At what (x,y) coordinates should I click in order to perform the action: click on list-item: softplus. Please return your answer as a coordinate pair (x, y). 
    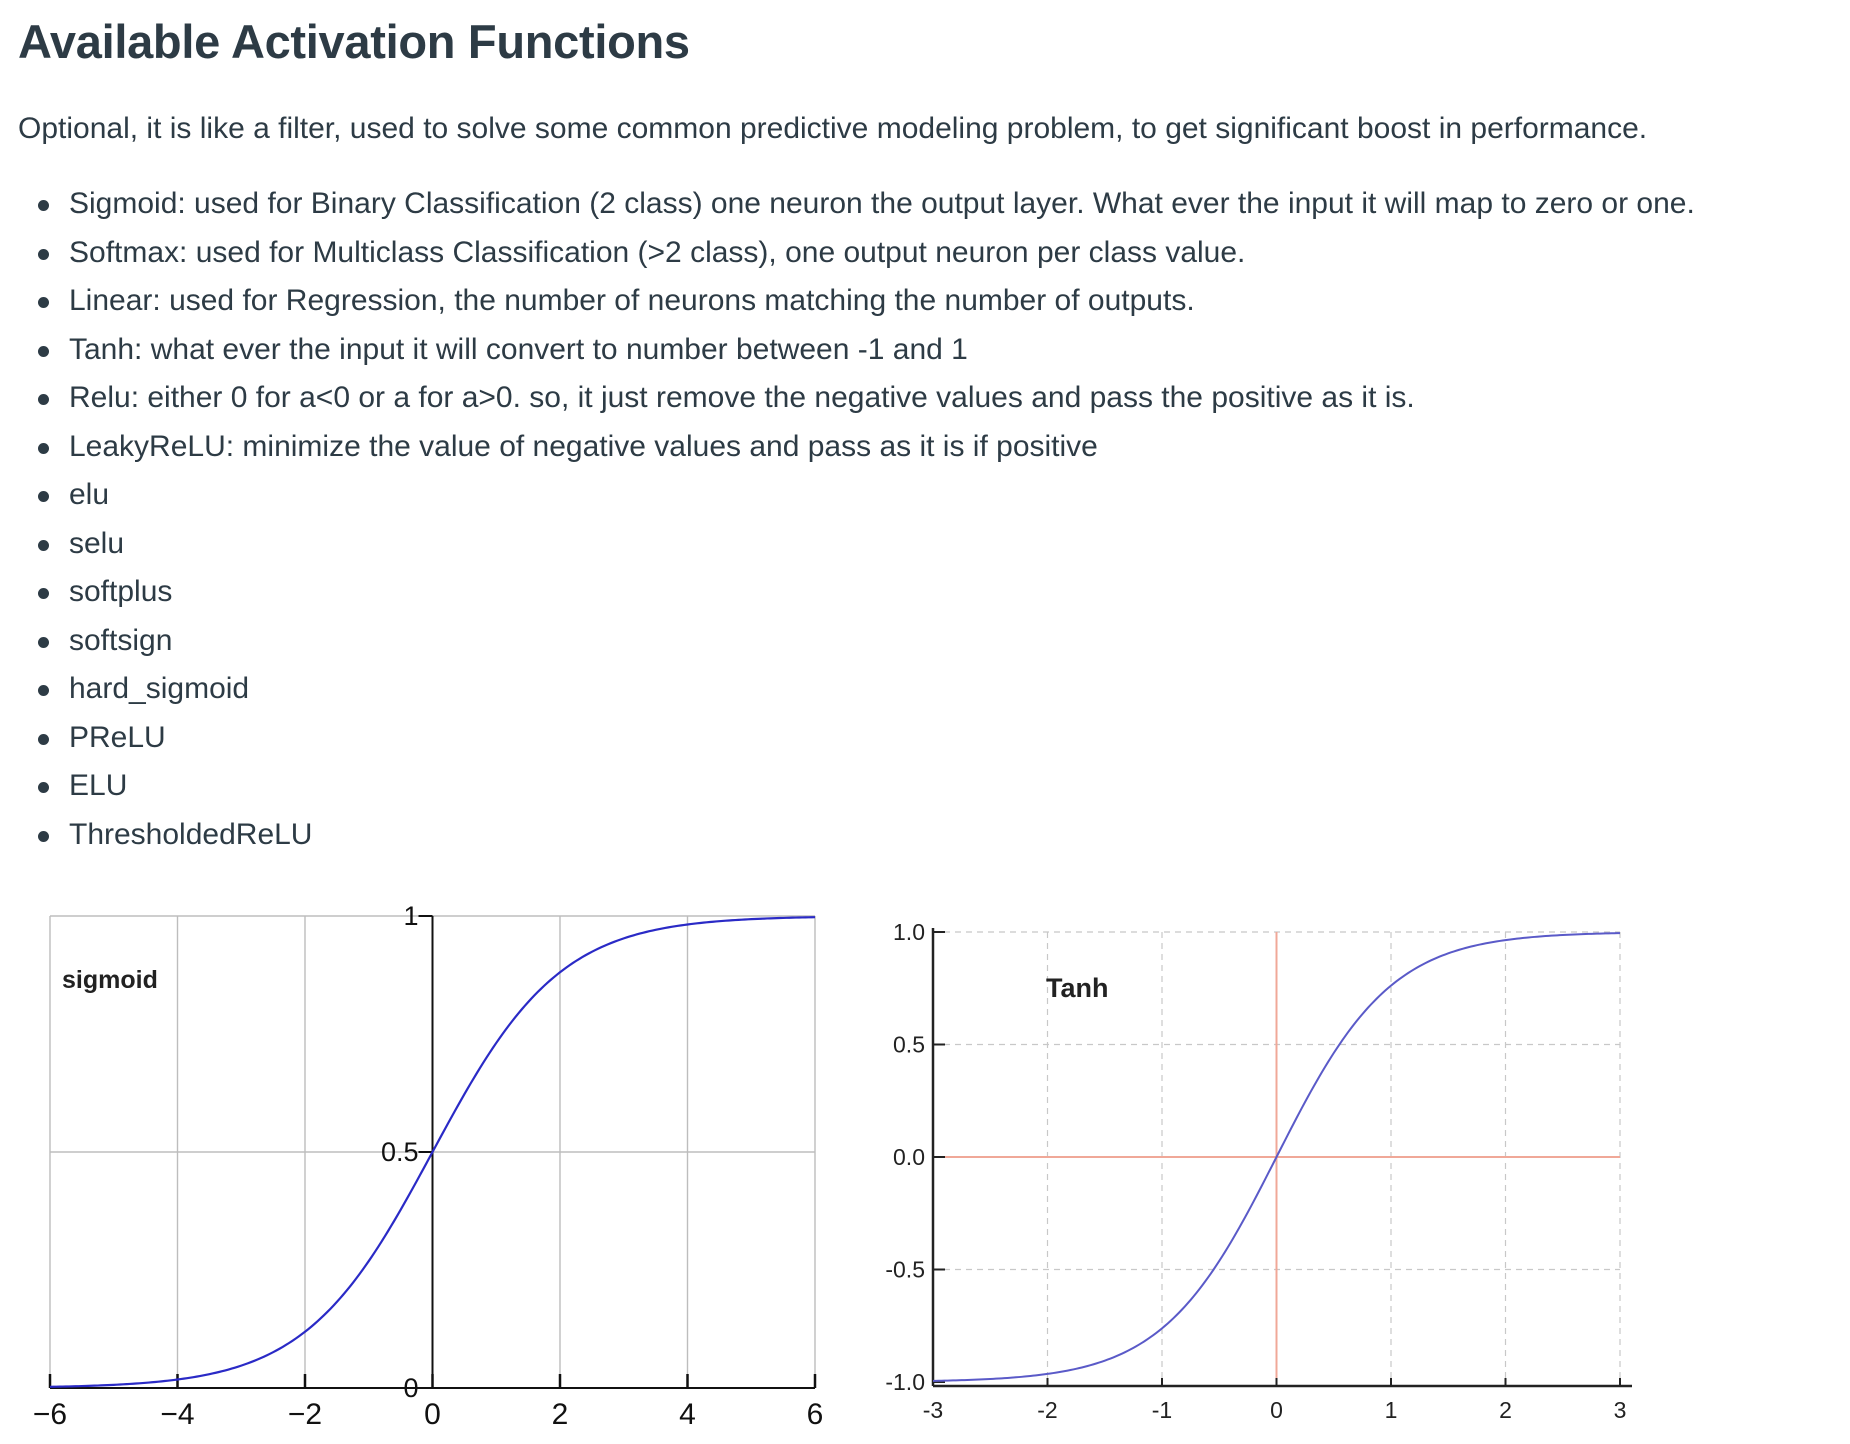
    Looking at the image, I should click on (847, 592).